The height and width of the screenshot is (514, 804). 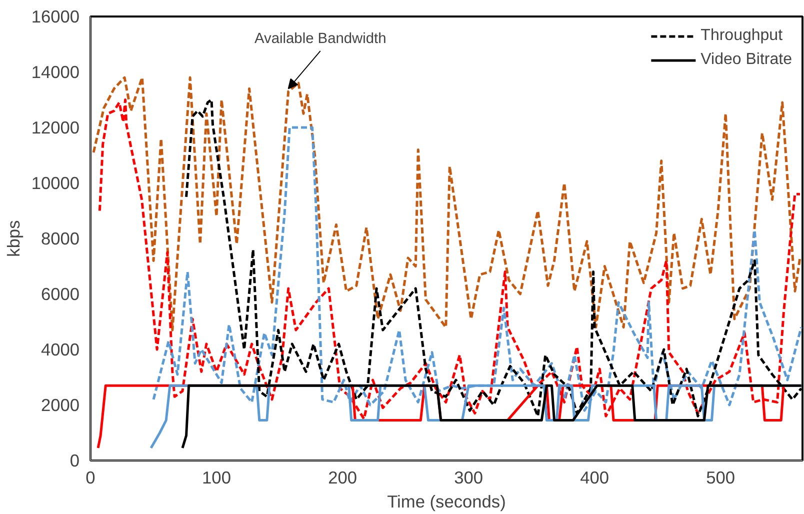 I want to click on legend-label: Video Bitrate, so click(x=746, y=60).